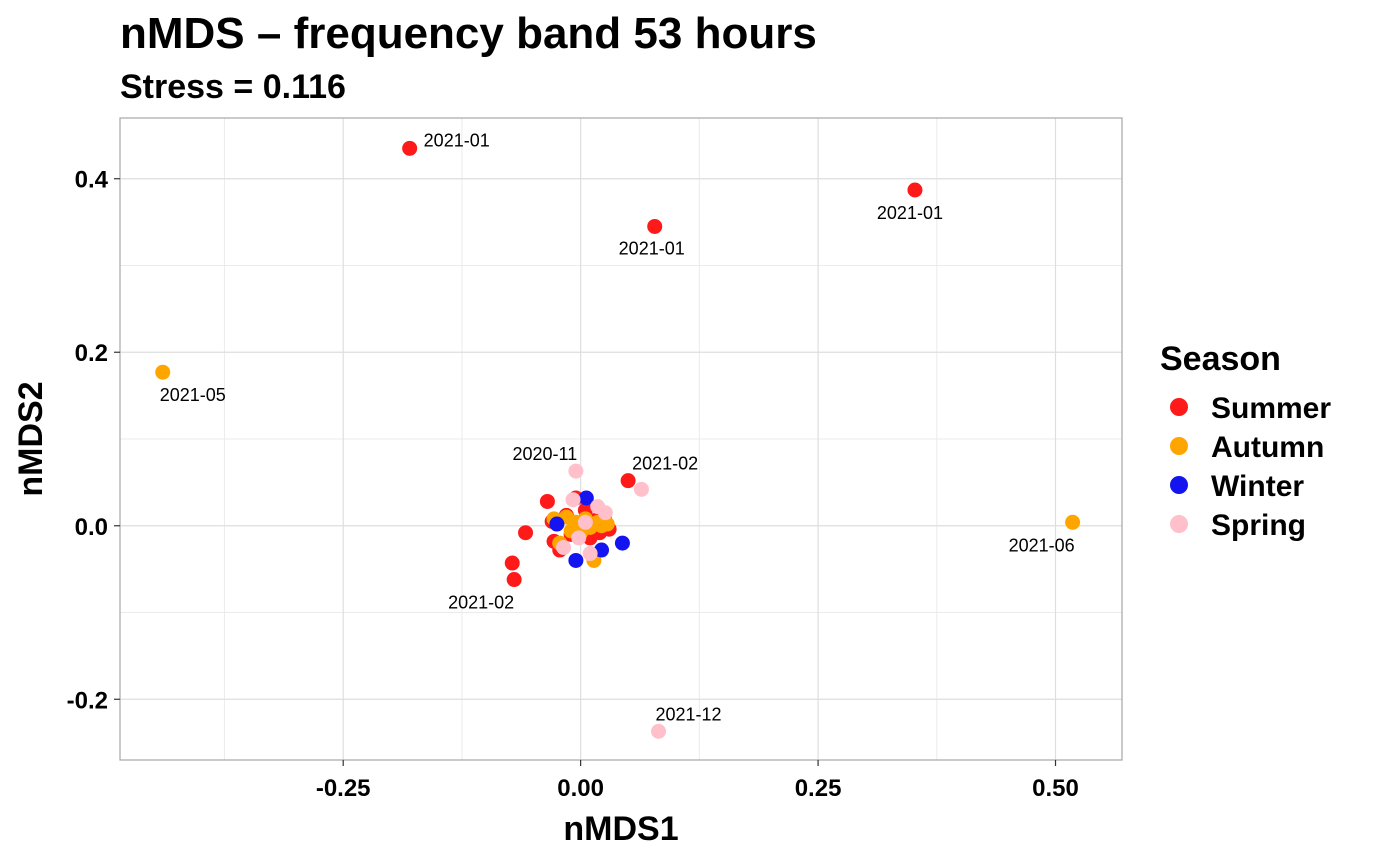 This screenshot has width=1375, height=859. What do you see at coordinates (1055, 788) in the screenshot?
I see `x-tick-label: 0.50` at bounding box center [1055, 788].